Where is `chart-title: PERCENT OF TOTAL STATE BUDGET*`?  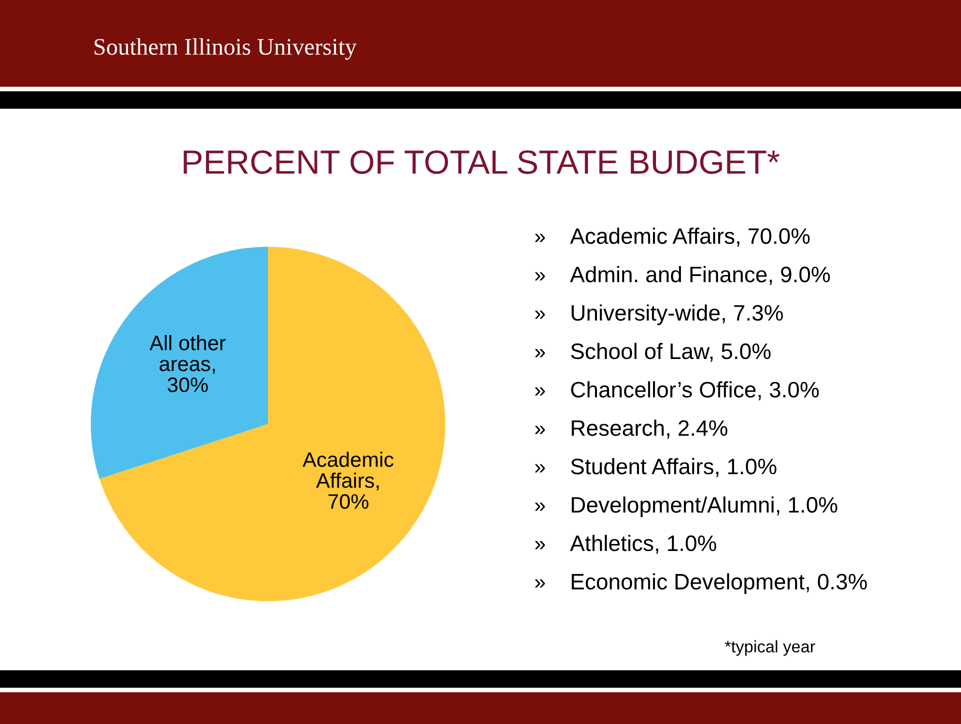
chart-title: PERCENT OF TOTAL STATE BUDGET* is located at coordinates (482, 162).